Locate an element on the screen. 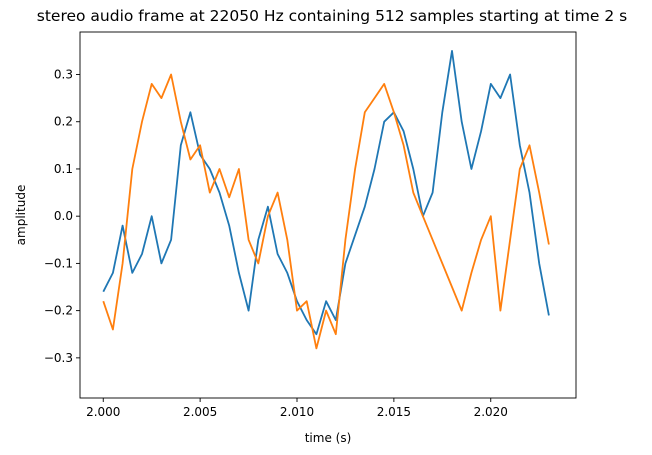 The height and width of the screenshot is (455, 652). y-tick-label: 0.1 is located at coordinates (63, 169).